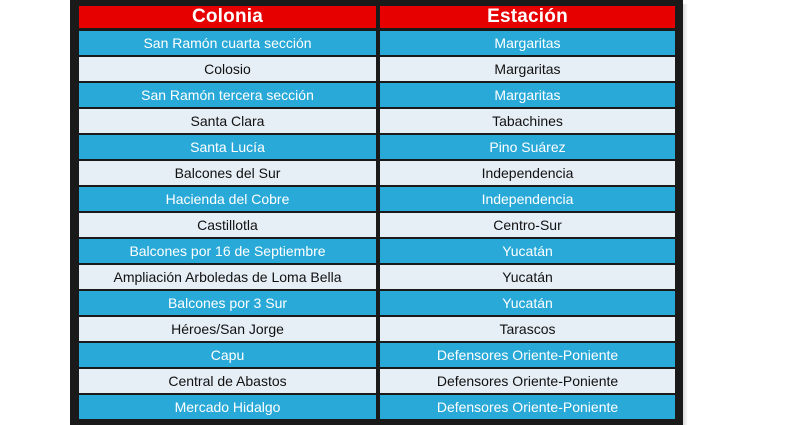 Image resolution: width=800 pixels, height=425 pixels. I want to click on cell-colonia: San Ramón tercera sección, so click(227, 95).